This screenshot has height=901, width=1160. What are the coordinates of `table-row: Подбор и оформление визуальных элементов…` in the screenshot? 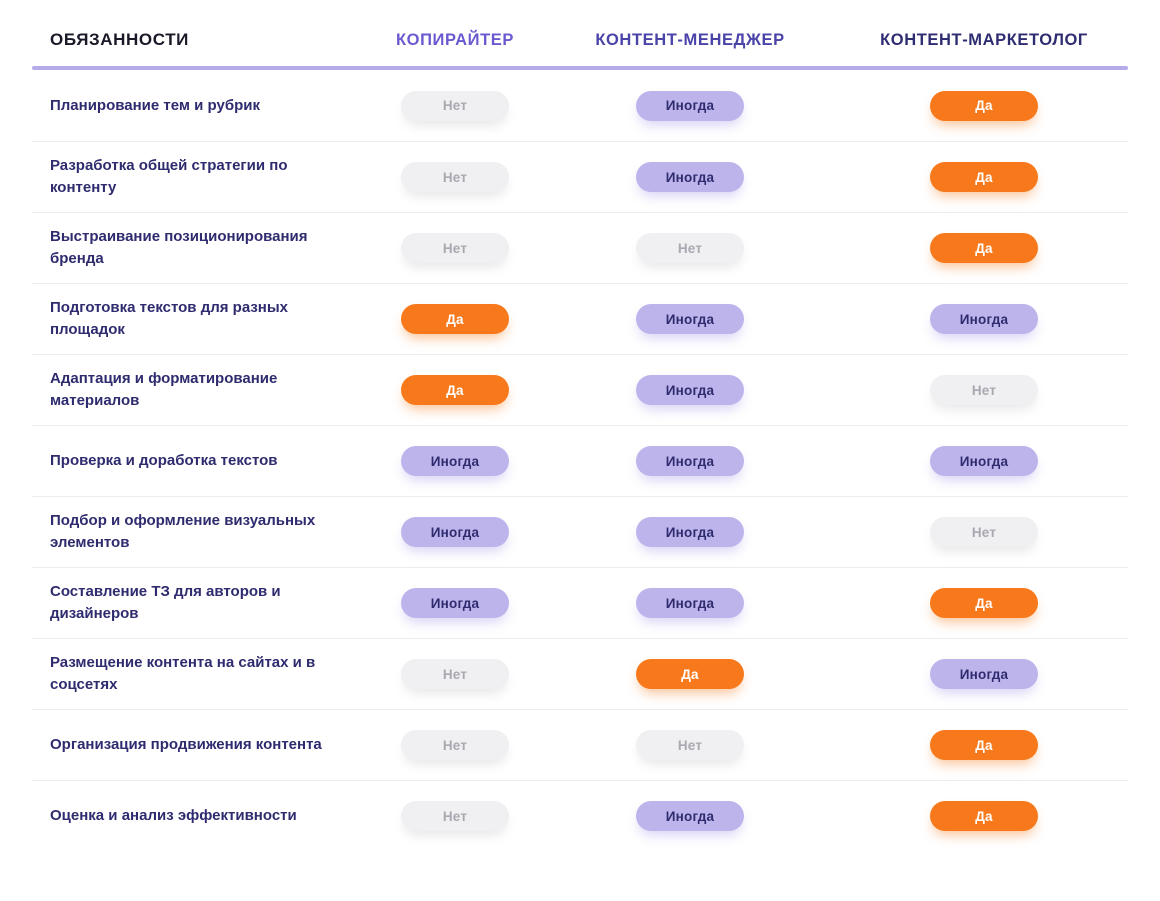 It's located at (580, 531).